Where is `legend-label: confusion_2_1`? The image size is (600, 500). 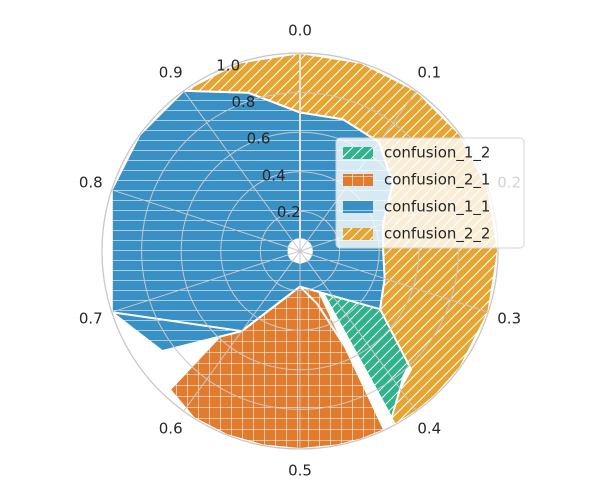 legend-label: confusion_2_1 is located at coordinates (437, 180).